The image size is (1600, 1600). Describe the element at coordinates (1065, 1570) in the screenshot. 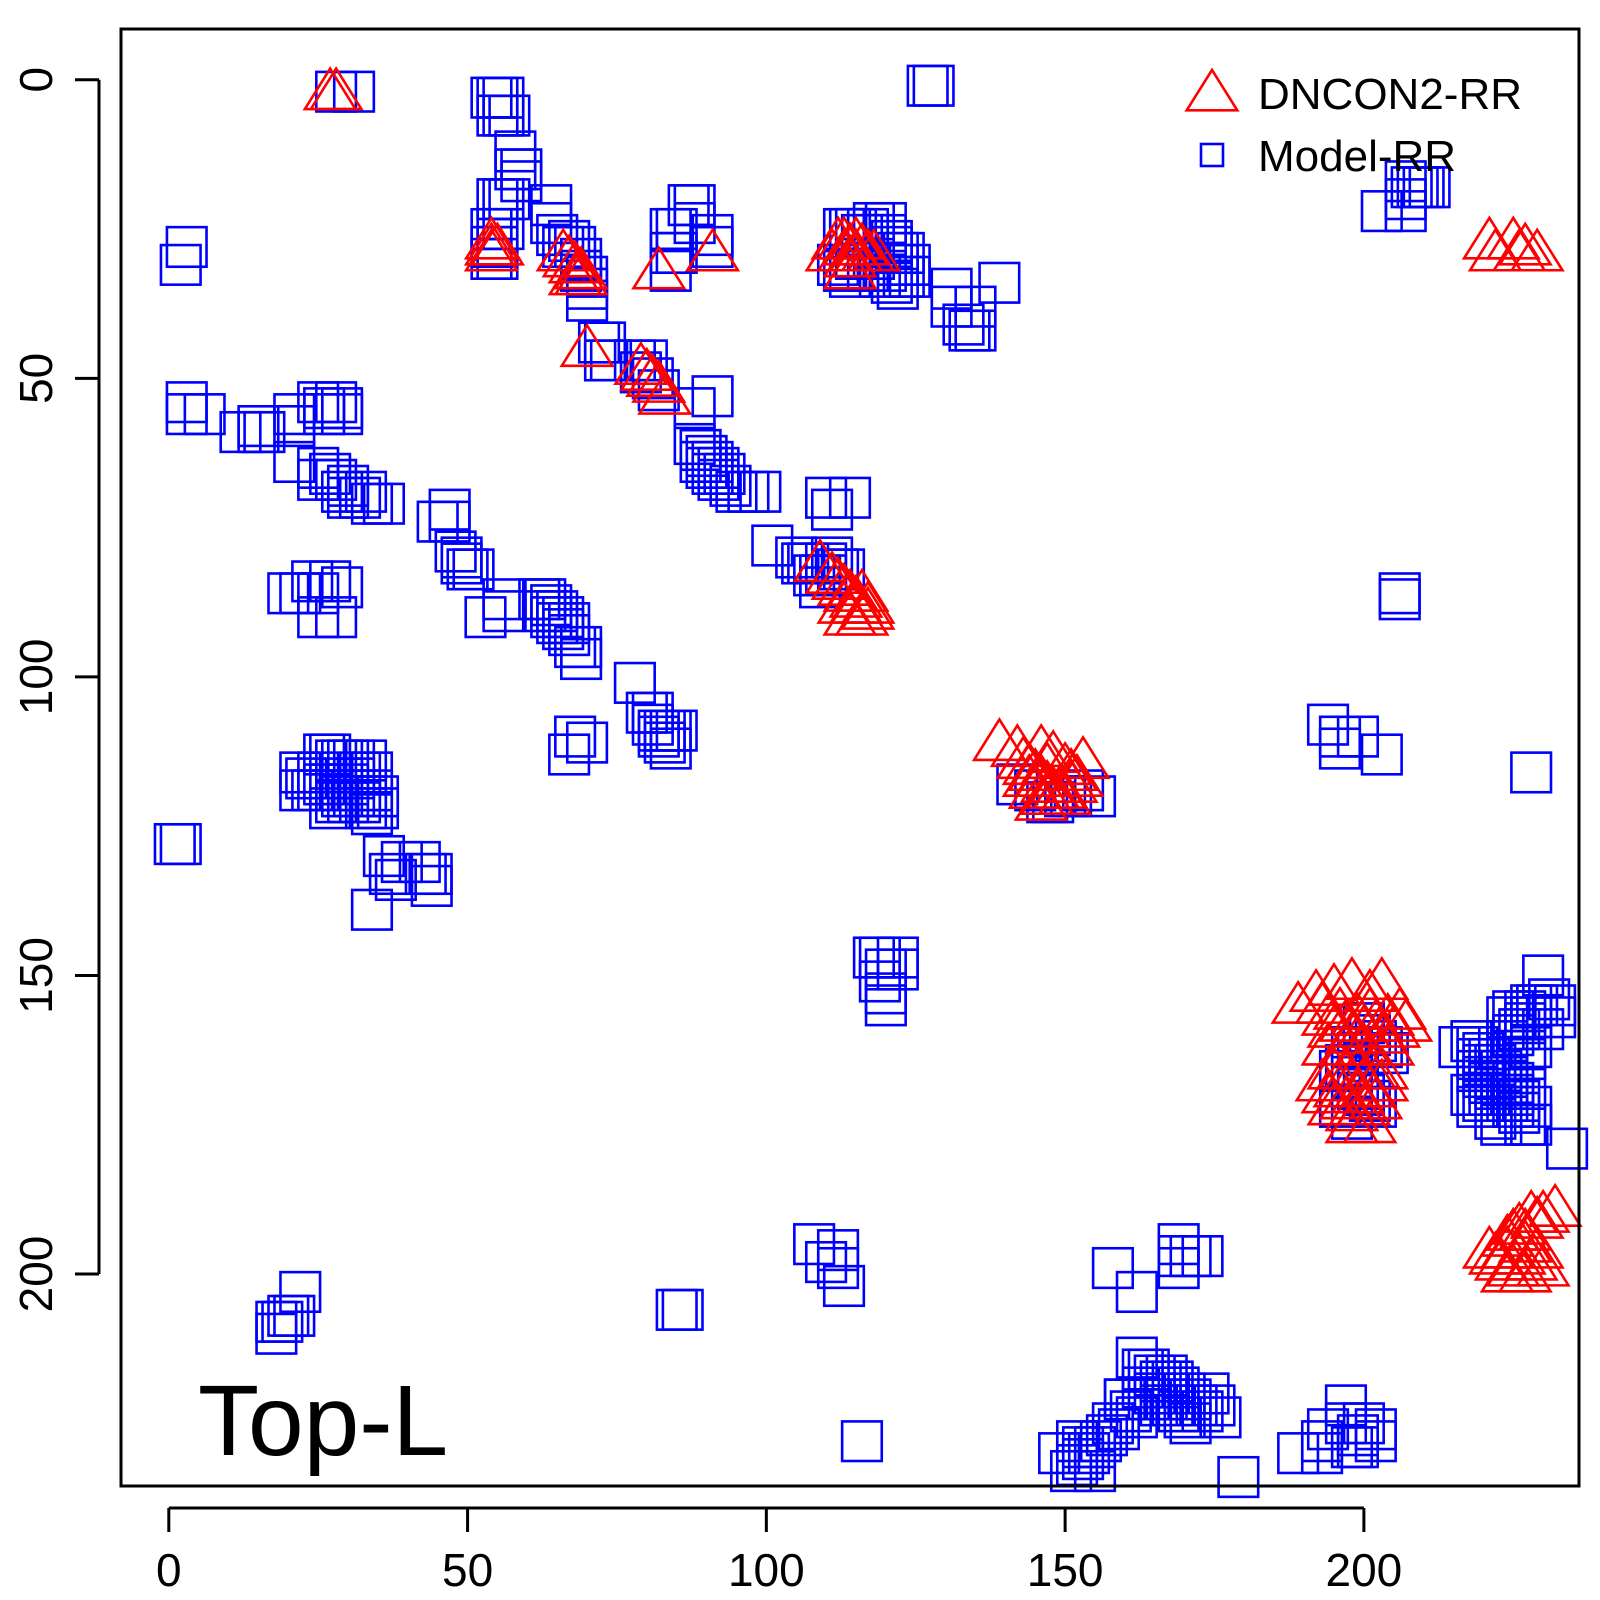

I see `x-tick-label: 150` at that location.